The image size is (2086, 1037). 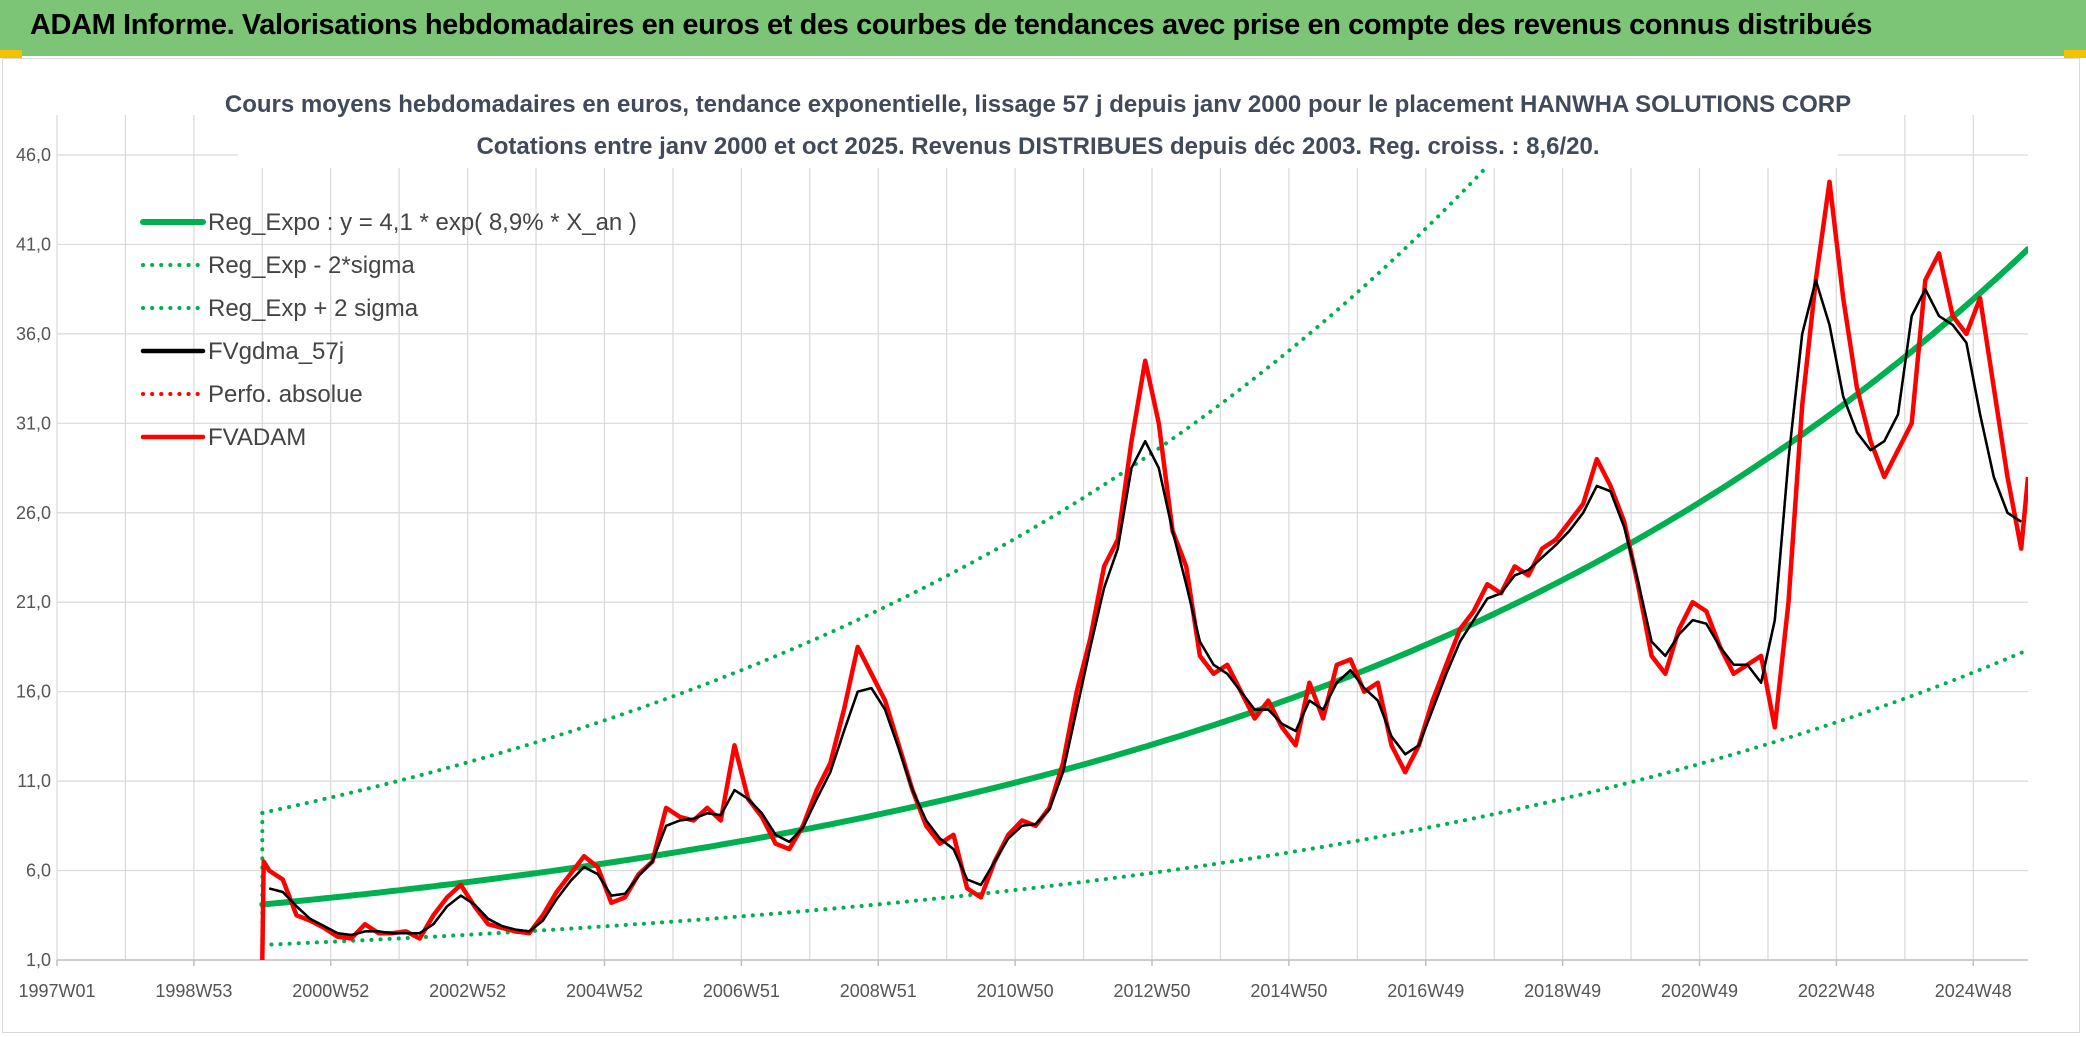 What do you see at coordinates (34, 781) in the screenshot?
I see `y-tick-label: 11,0` at bounding box center [34, 781].